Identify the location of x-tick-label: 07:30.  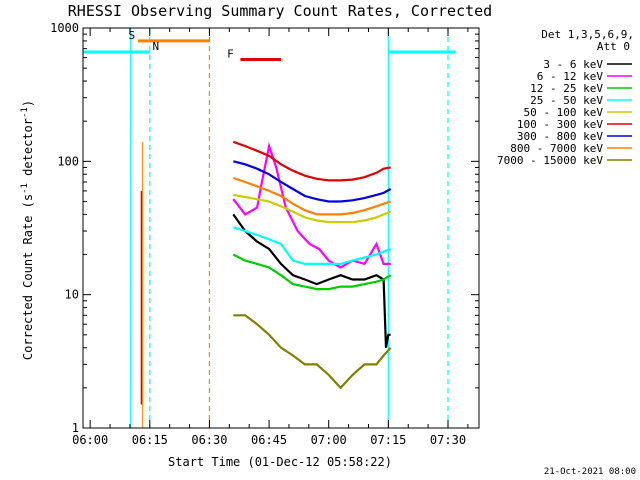
(448, 440).